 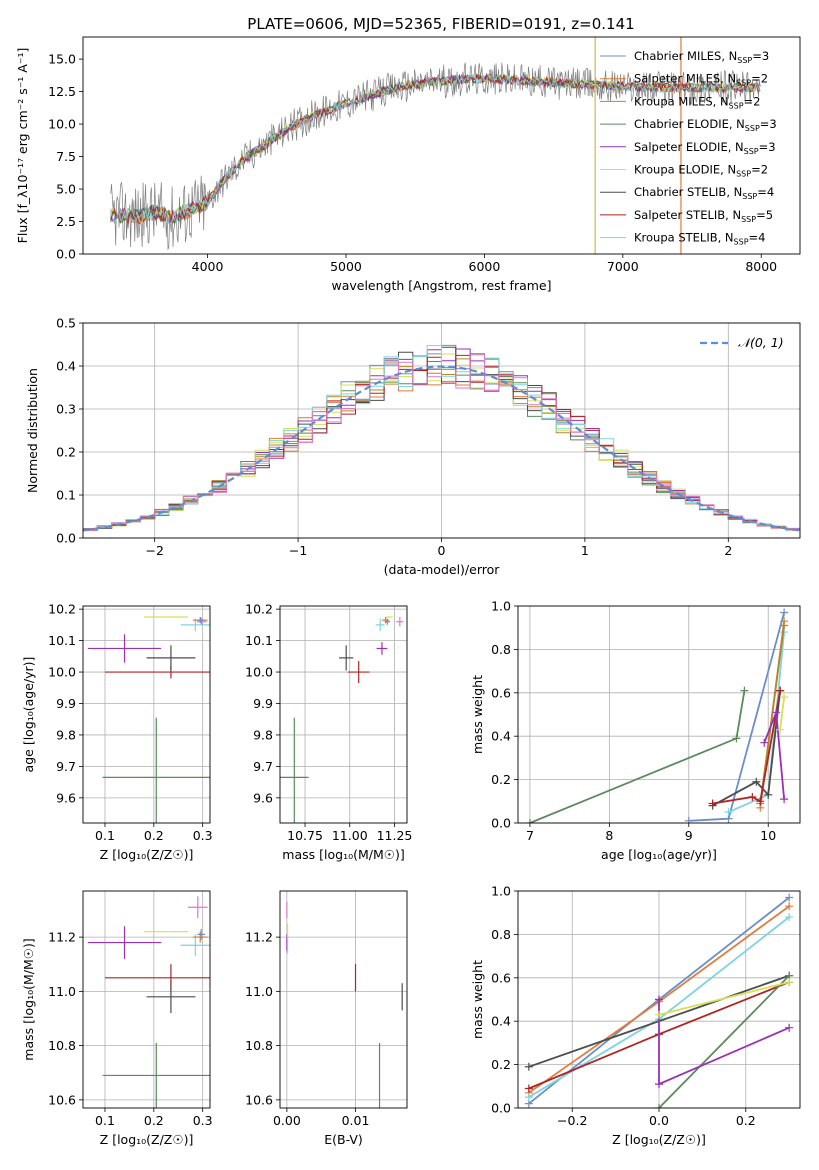 What do you see at coordinates (259, 609) in the screenshot?
I see `tick-label-y: 10.2` at bounding box center [259, 609].